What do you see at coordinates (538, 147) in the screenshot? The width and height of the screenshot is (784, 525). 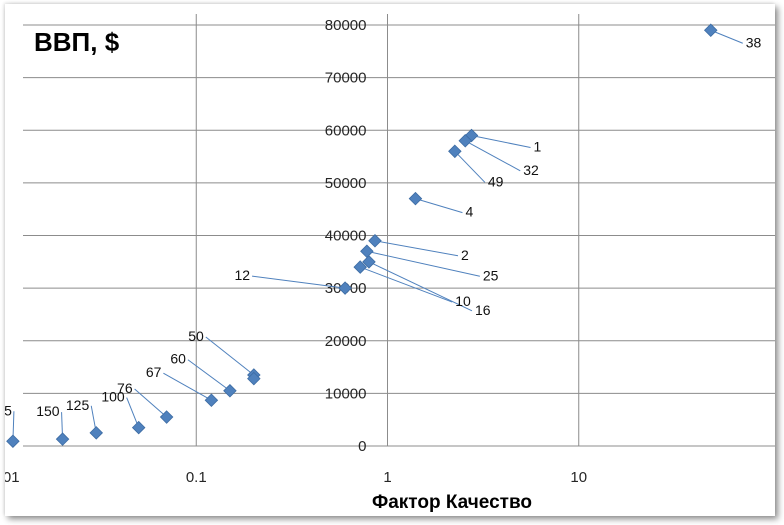 I see `point-label: 1` at bounding box center [538, 147].